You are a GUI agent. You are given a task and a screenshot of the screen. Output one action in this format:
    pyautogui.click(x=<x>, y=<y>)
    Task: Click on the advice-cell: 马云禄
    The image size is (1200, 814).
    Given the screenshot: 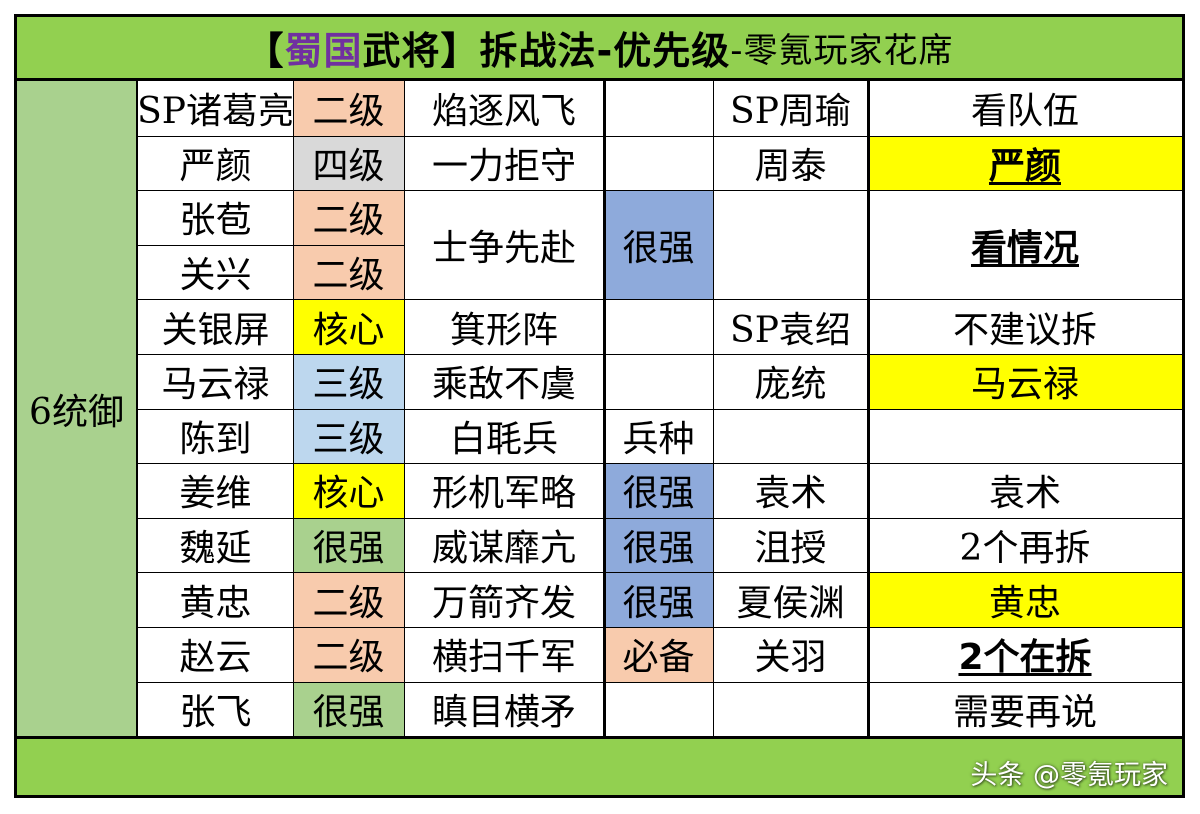 What is the action you would take?
    pyautogui.click(x=1025, y=381)
    